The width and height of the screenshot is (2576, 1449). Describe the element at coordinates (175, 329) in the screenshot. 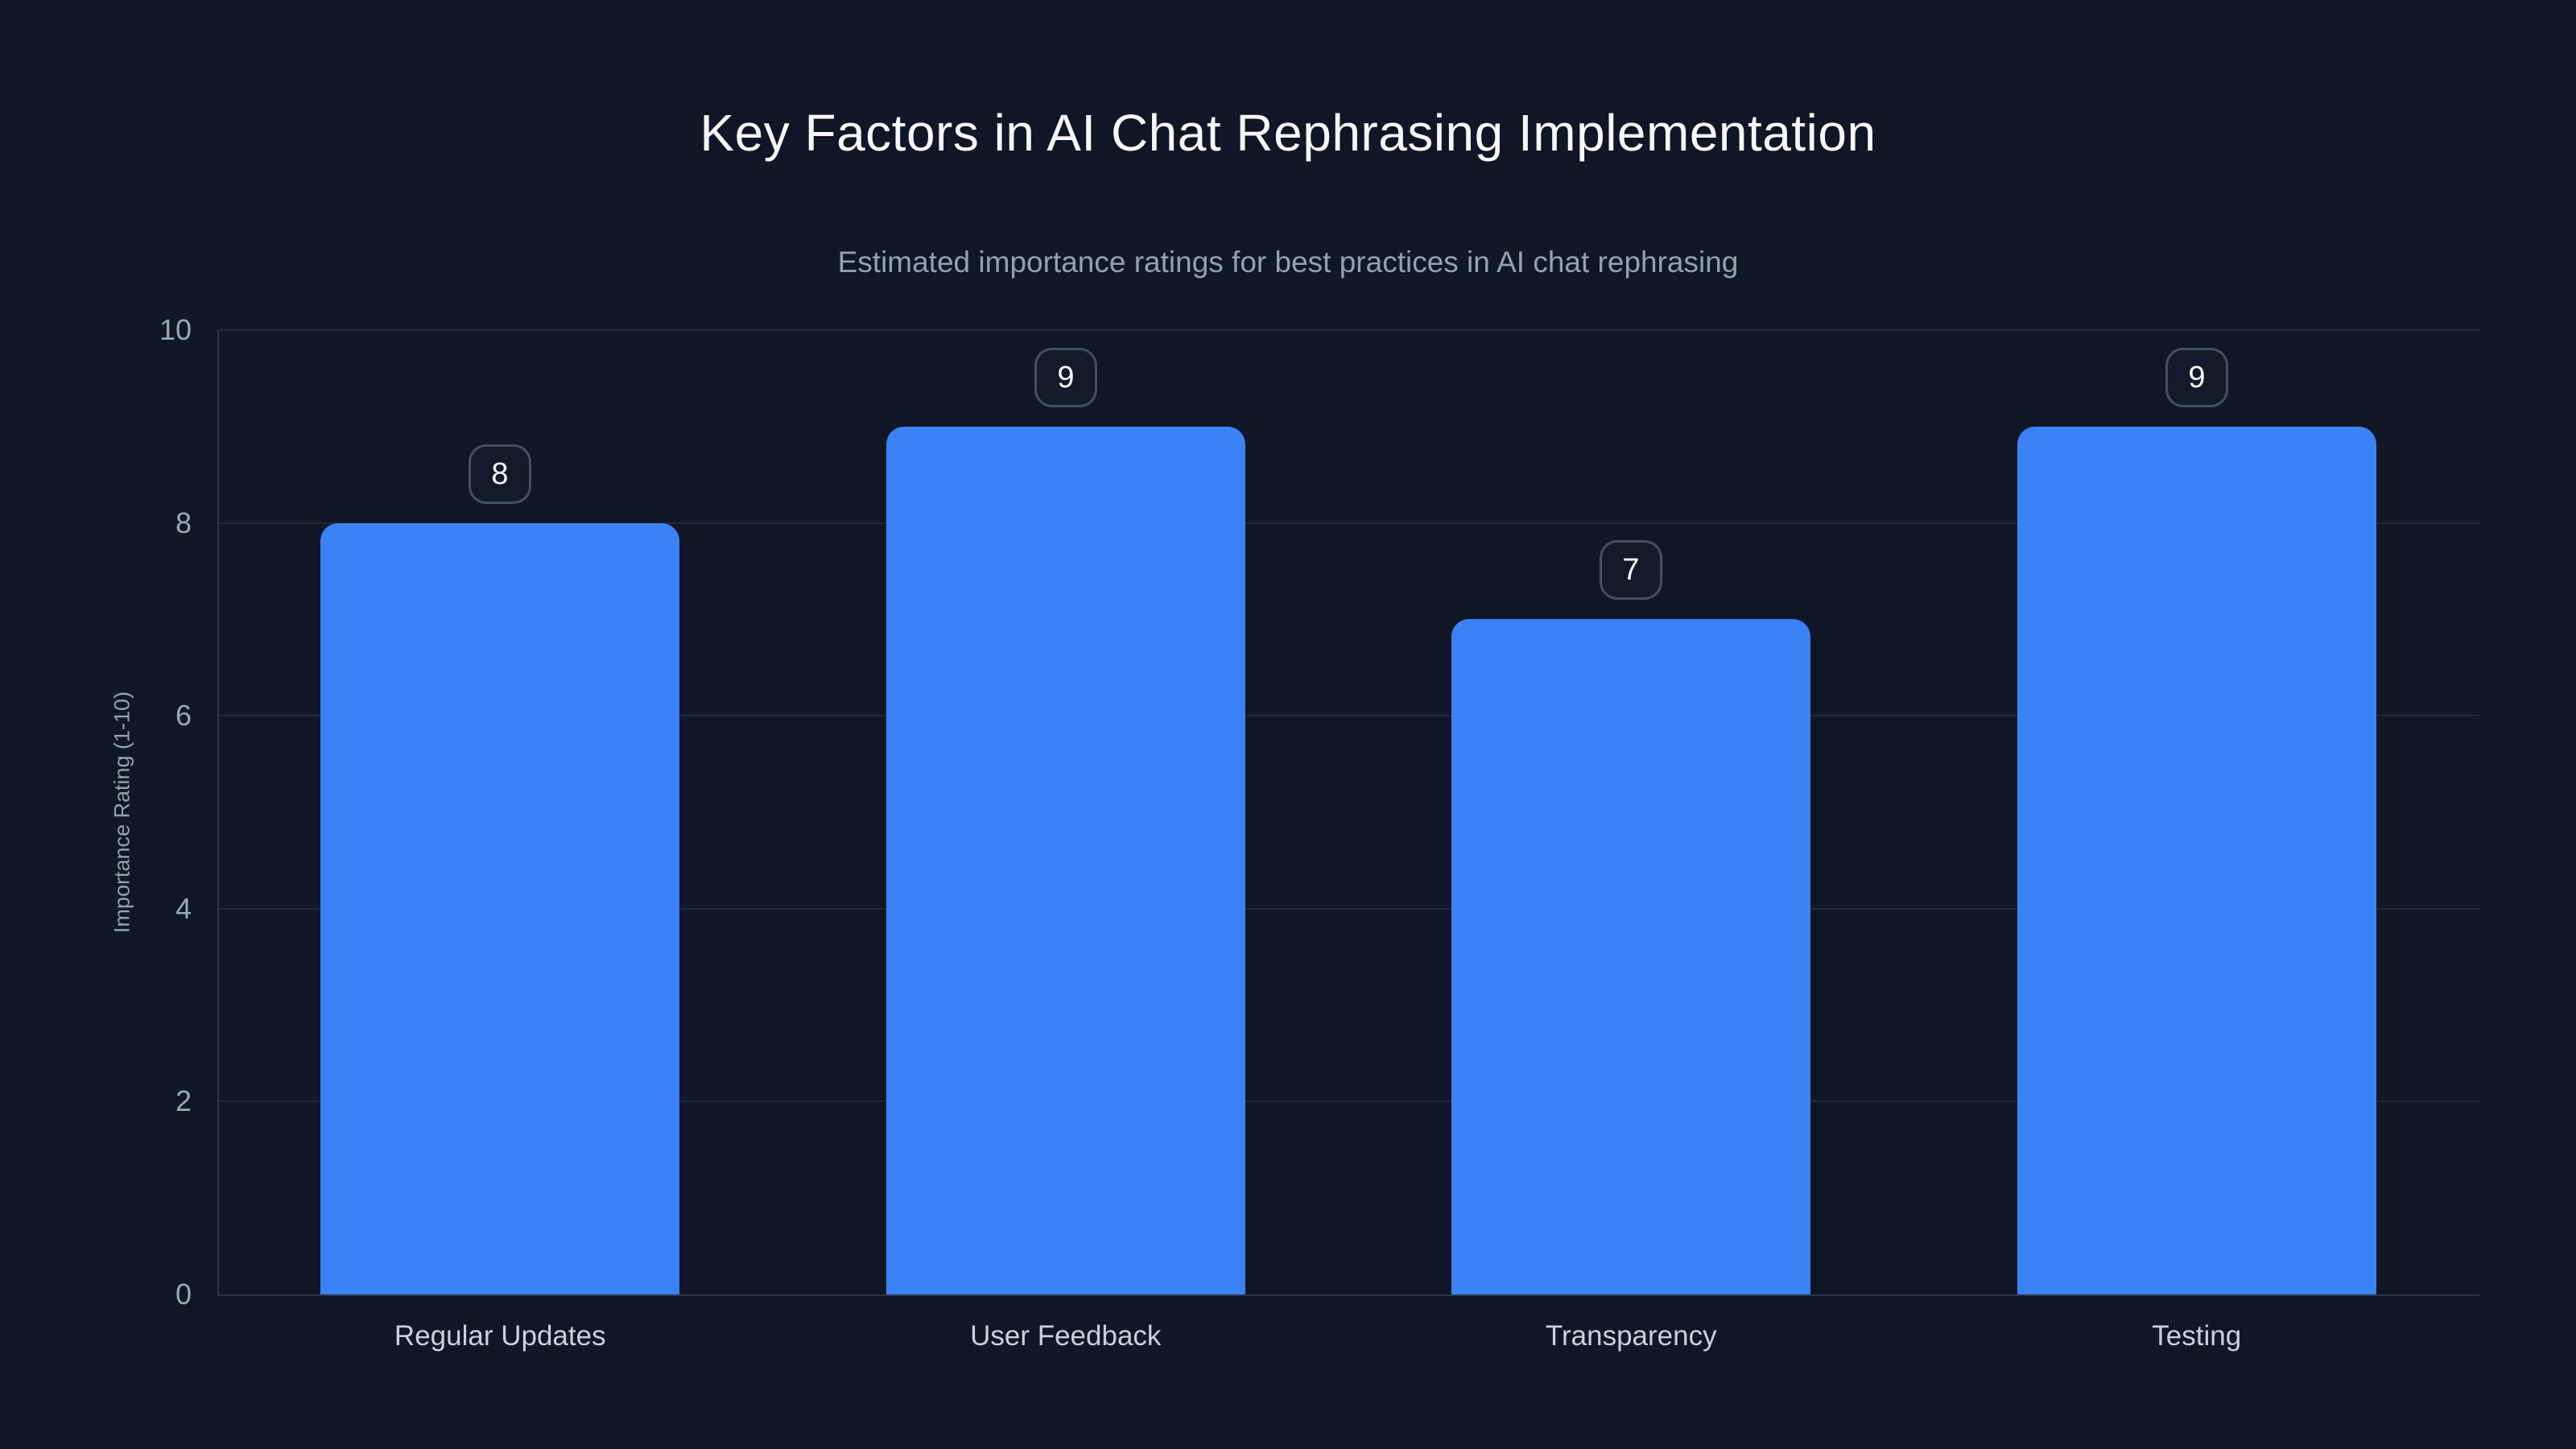

I see `y-tick-label: 10` at that location.